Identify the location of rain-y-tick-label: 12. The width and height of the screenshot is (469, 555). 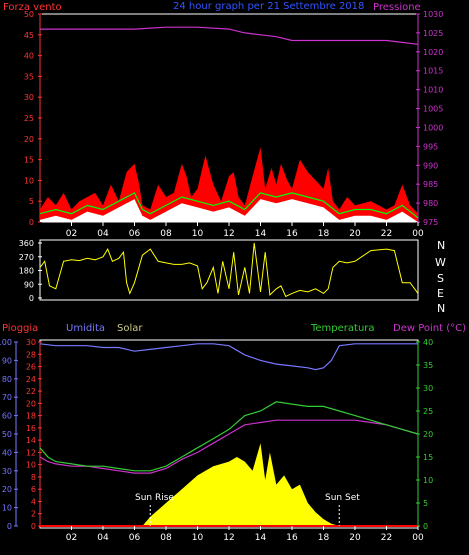
(31, 452).